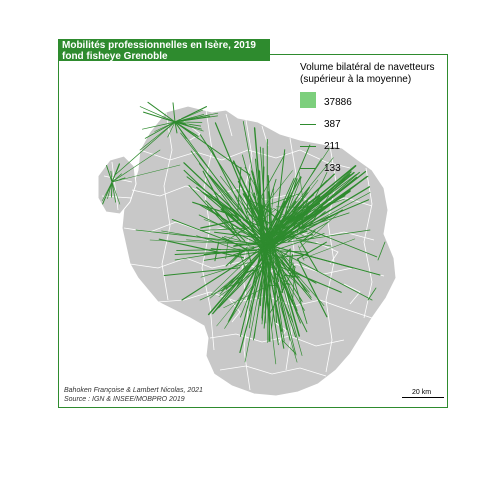 This screenshot has height=480, width=480. I want to click on legend-entry-4: 133, so click(370, 169).